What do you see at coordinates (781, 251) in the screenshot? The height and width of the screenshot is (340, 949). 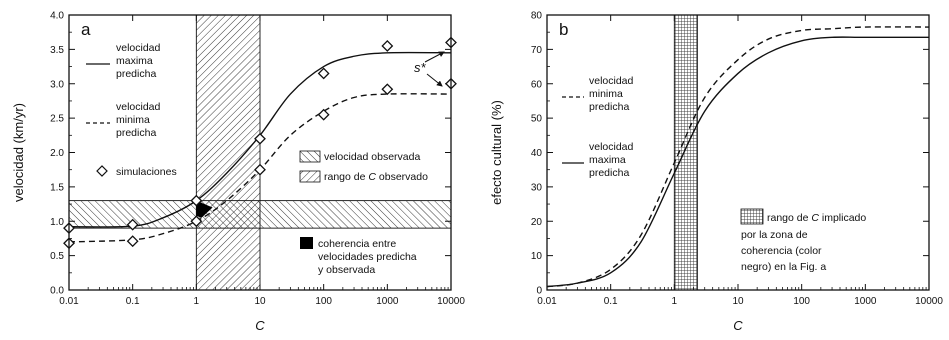 I see `legend-b-rango-line3: coherencia (color` at bounding box center [781, 251].